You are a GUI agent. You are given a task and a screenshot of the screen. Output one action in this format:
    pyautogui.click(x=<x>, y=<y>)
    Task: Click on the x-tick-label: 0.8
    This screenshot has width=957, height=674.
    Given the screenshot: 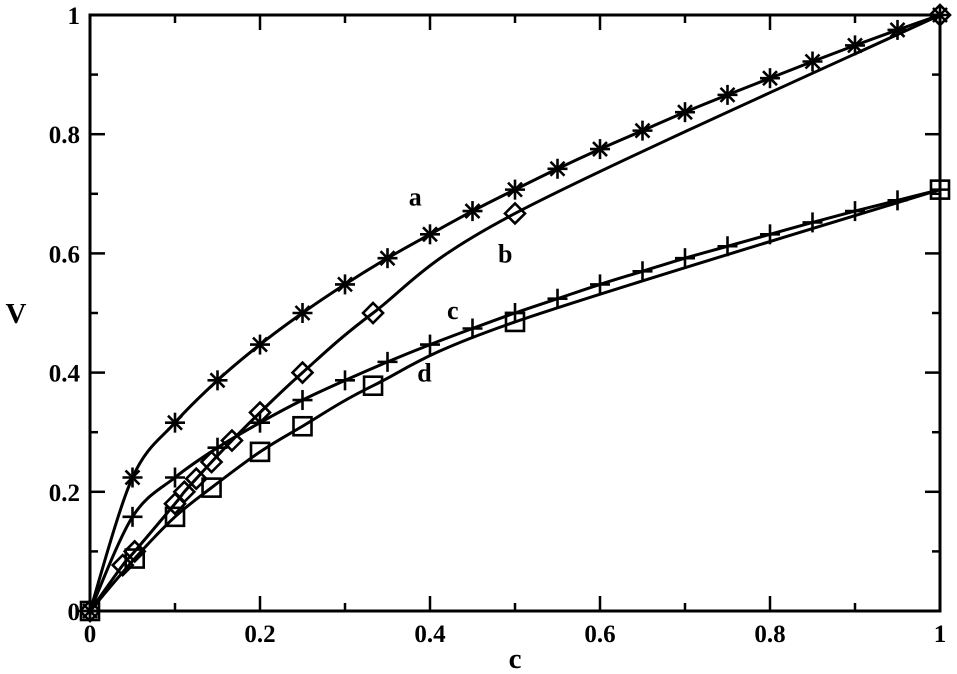 What is the action you would take?
    pyautogui.click(x=769, y=634)
    